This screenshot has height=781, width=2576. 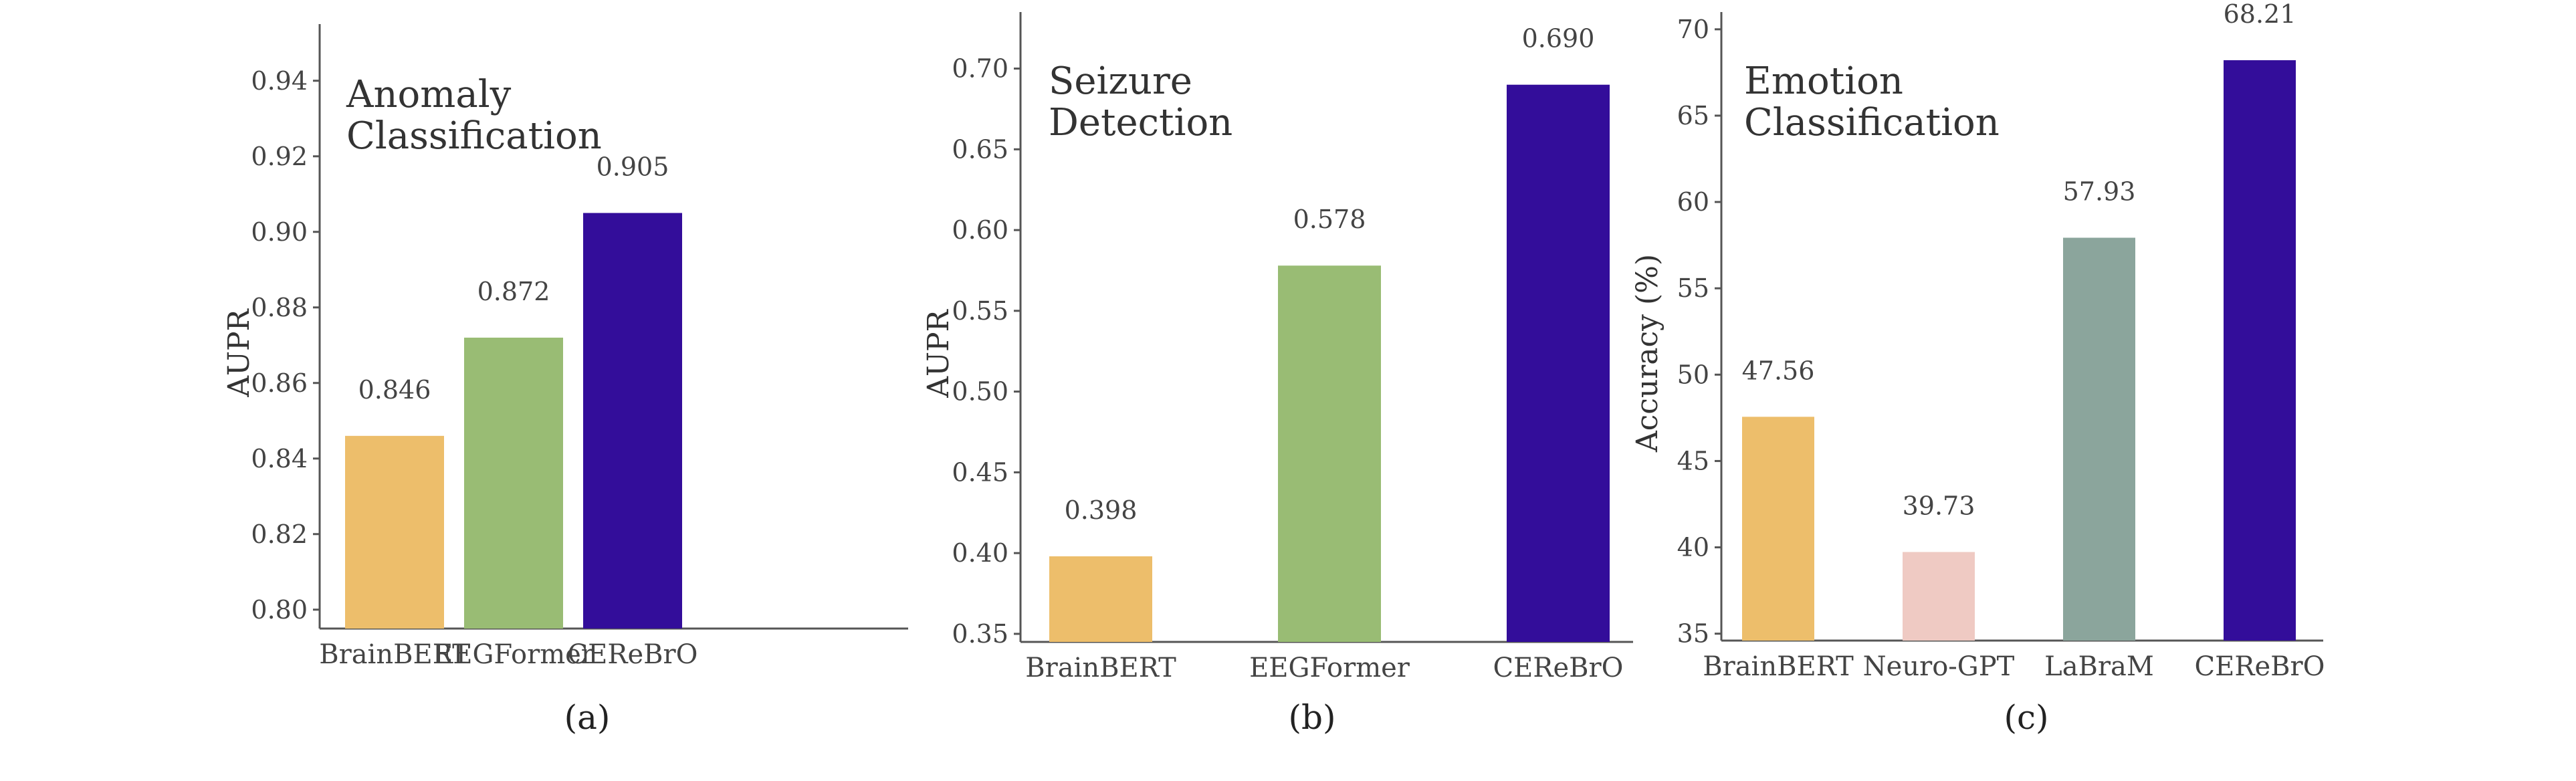 What do you see at coordinates (980, 149) in the screenshot?
I see `y-tick-label: 0.65` at bounding box center [980, 149].